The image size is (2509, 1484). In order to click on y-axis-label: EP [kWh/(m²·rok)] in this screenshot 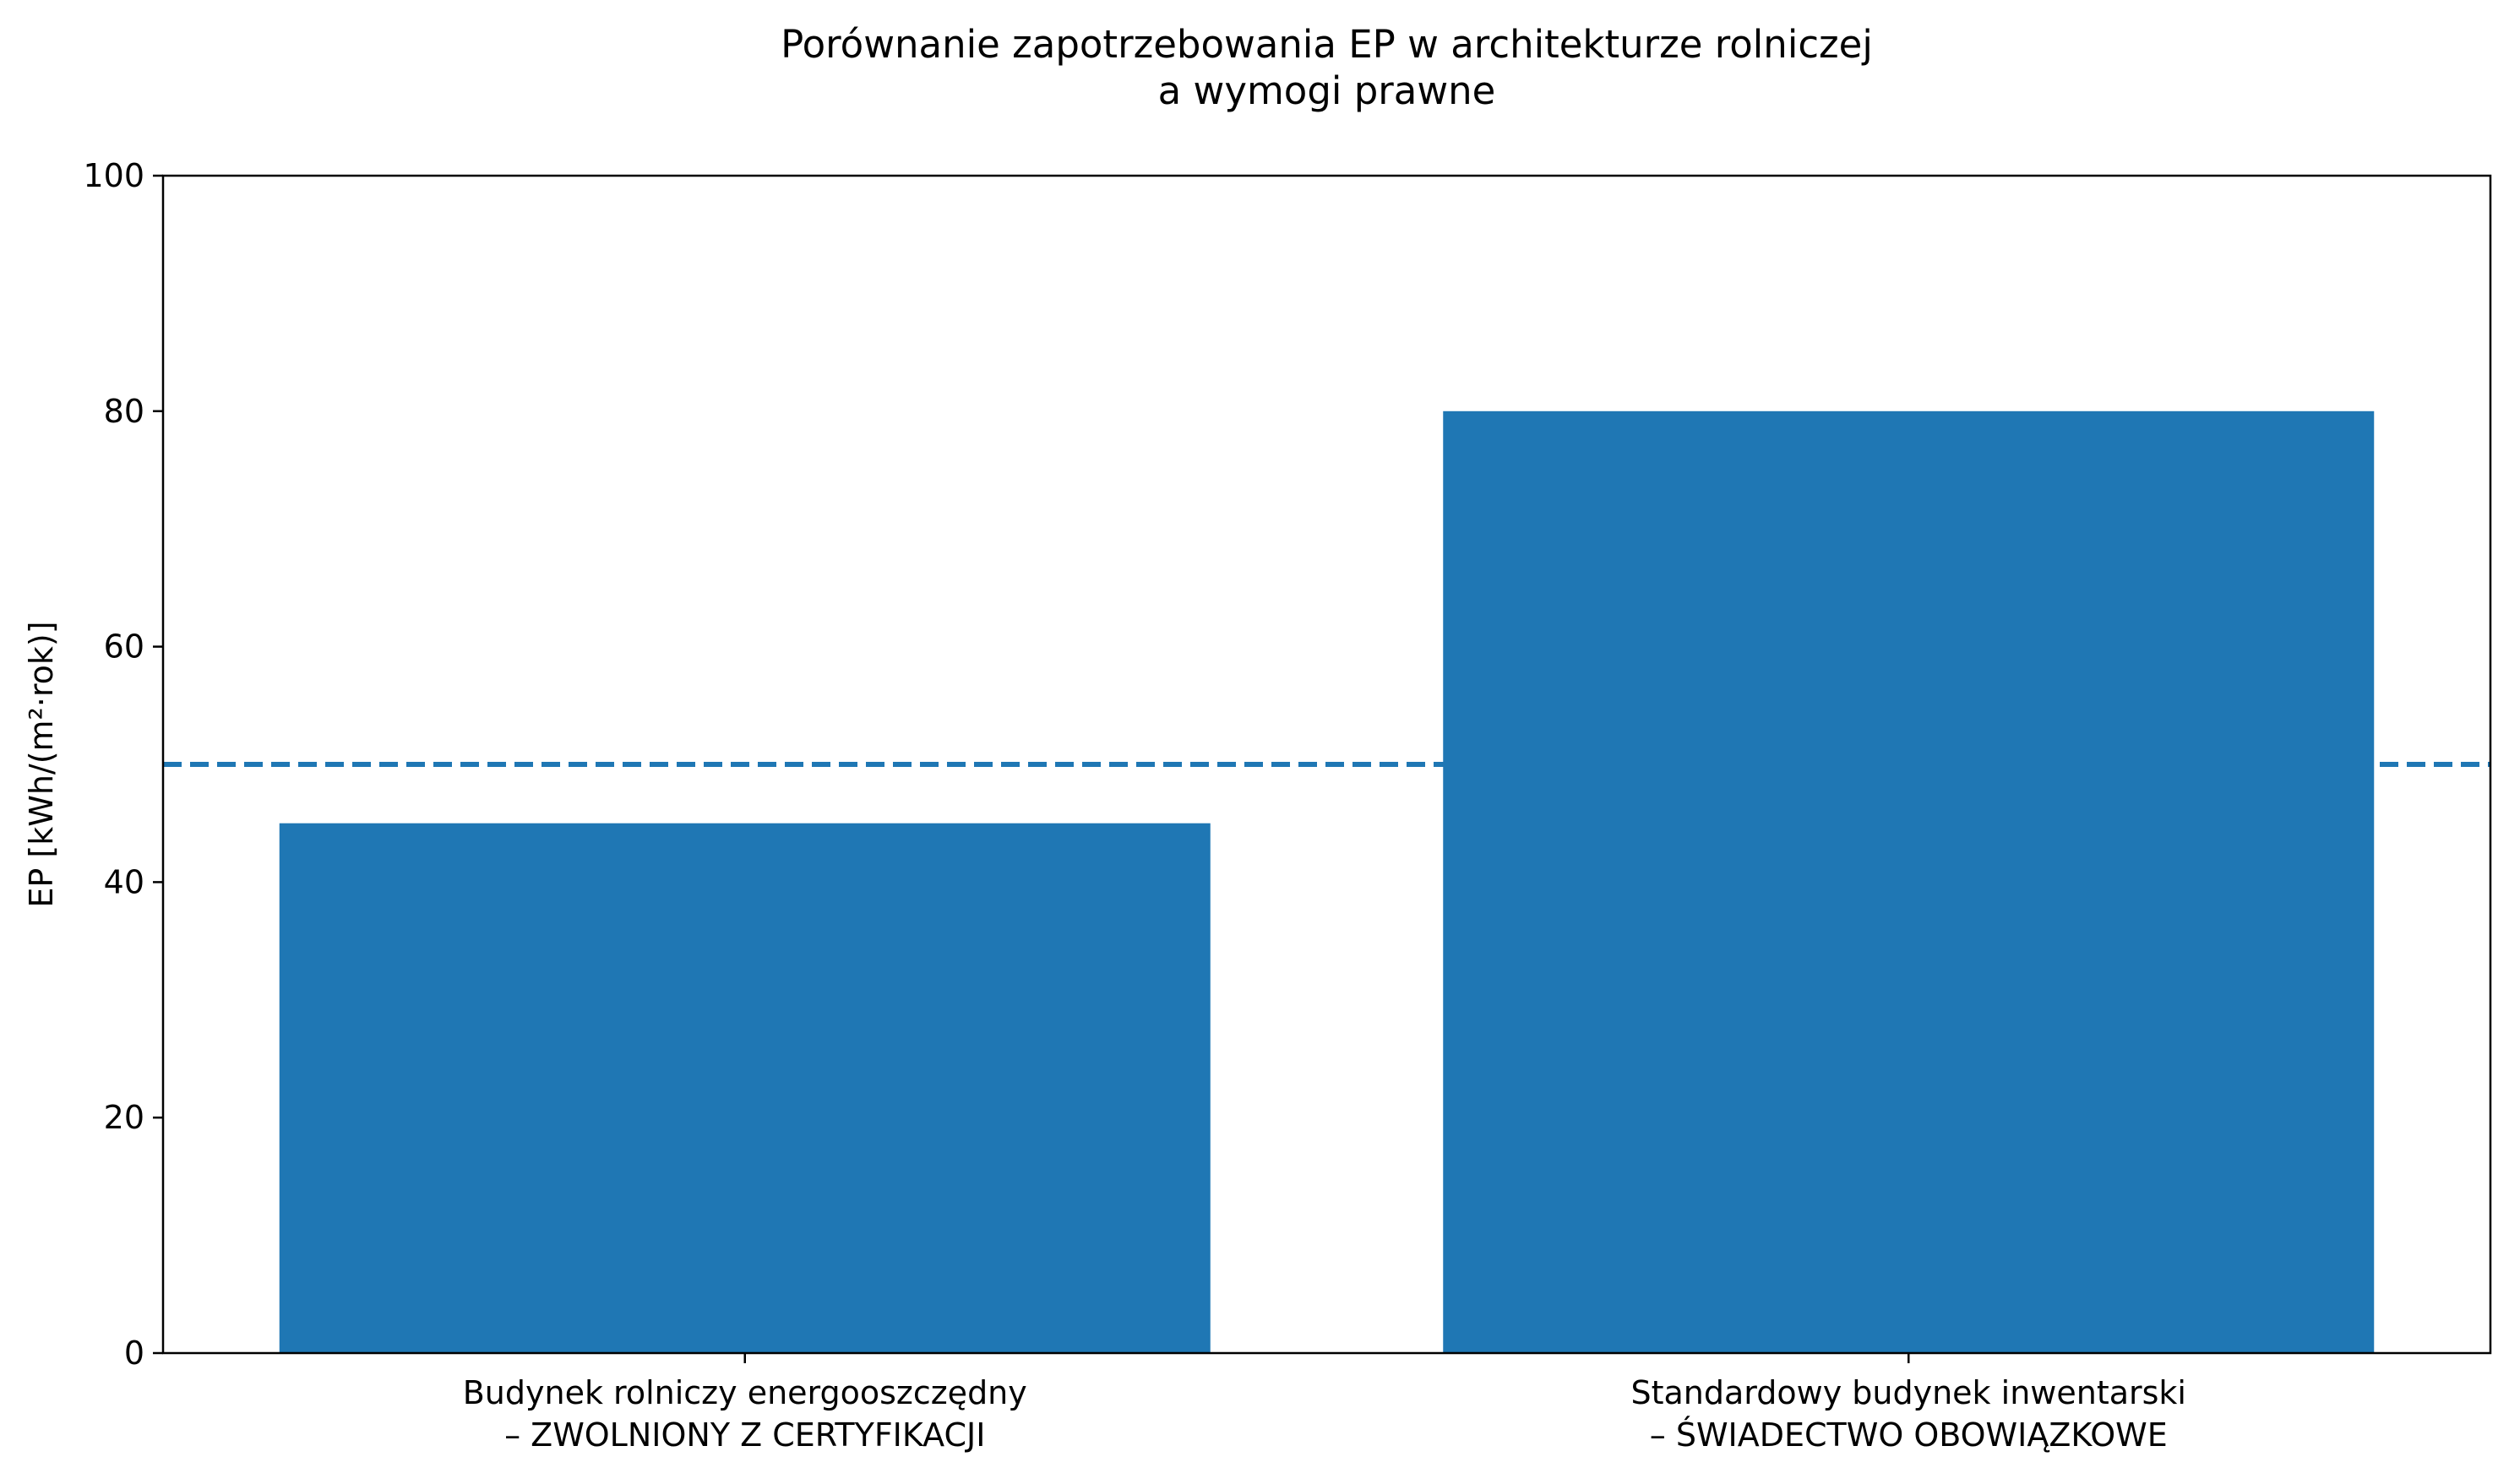, I will do `click(41, 764)`.